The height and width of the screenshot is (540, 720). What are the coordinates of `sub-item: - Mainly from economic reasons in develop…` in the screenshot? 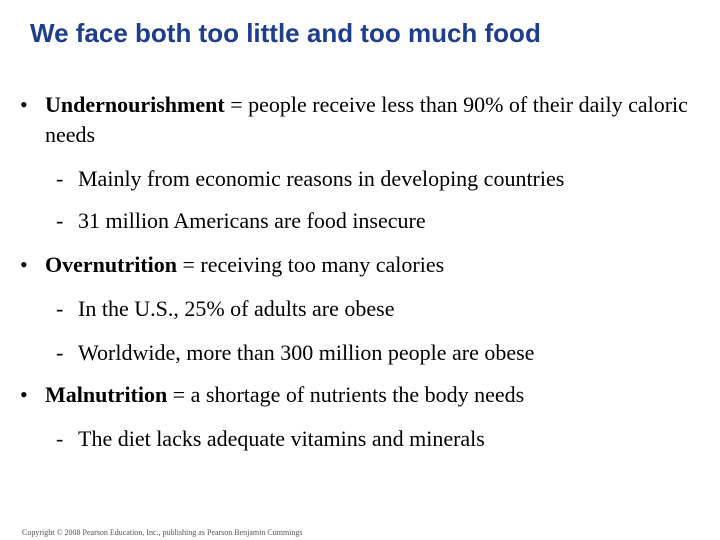 It's located at (310, 179).